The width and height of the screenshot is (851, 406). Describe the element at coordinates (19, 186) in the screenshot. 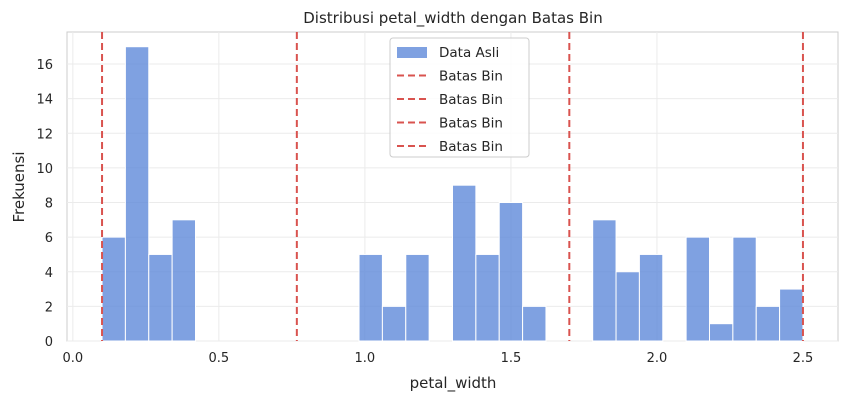

I see `y-axis-label: Frekuensi` at that location.